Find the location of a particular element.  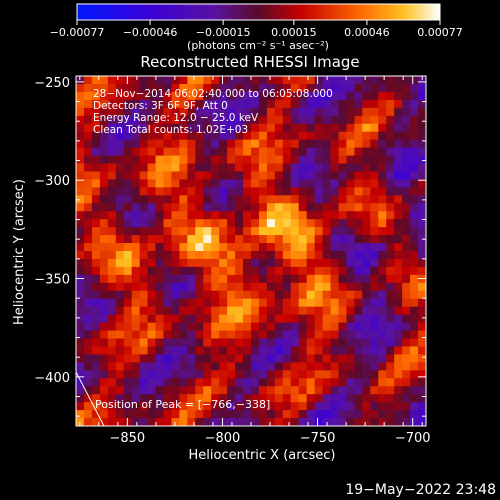

colorbar-units: (photons cm⁻² s⁻¹ asec⁻²) is located at coordinates (258, 45).